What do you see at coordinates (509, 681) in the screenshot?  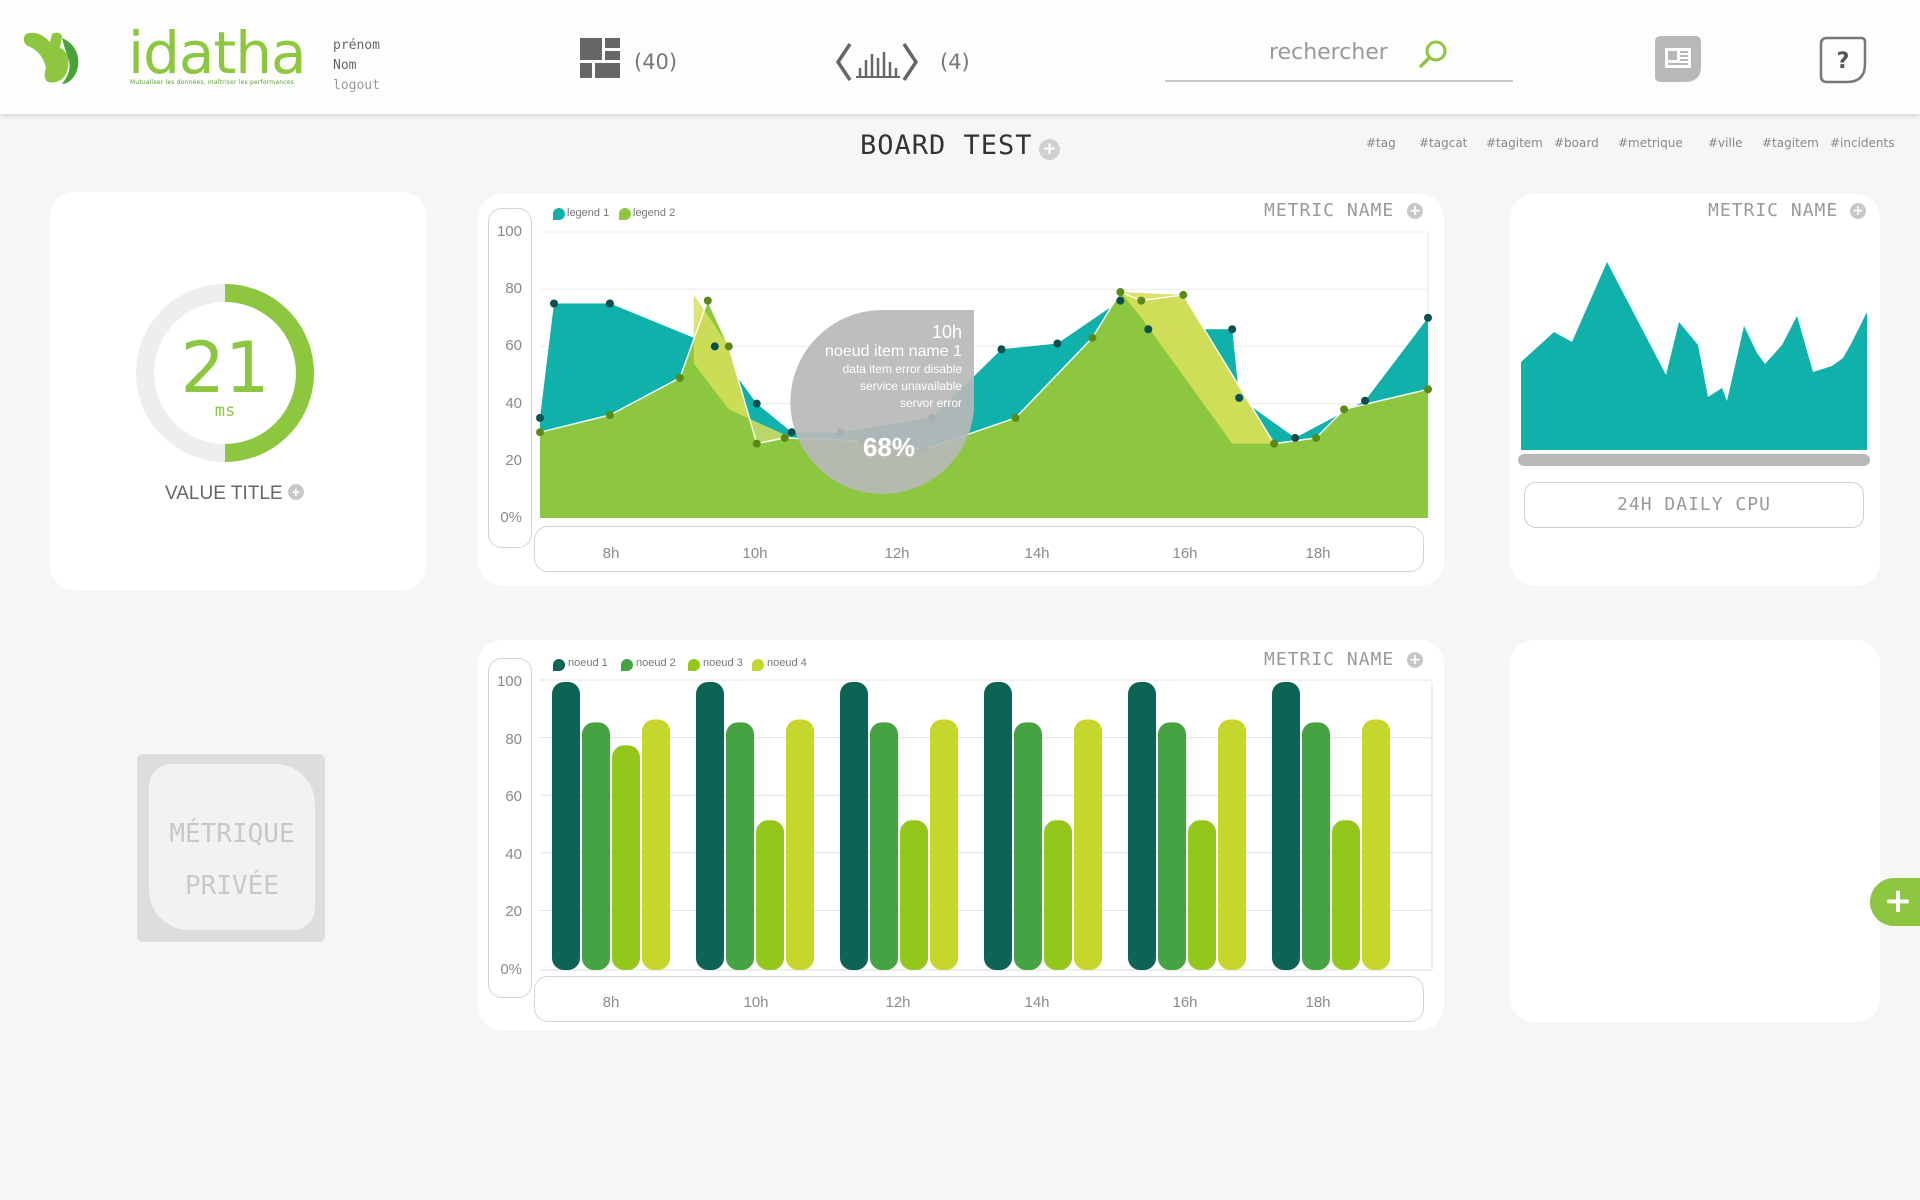 I see `bar-chart-y-tick: 100` at bounding box center [509, 681].